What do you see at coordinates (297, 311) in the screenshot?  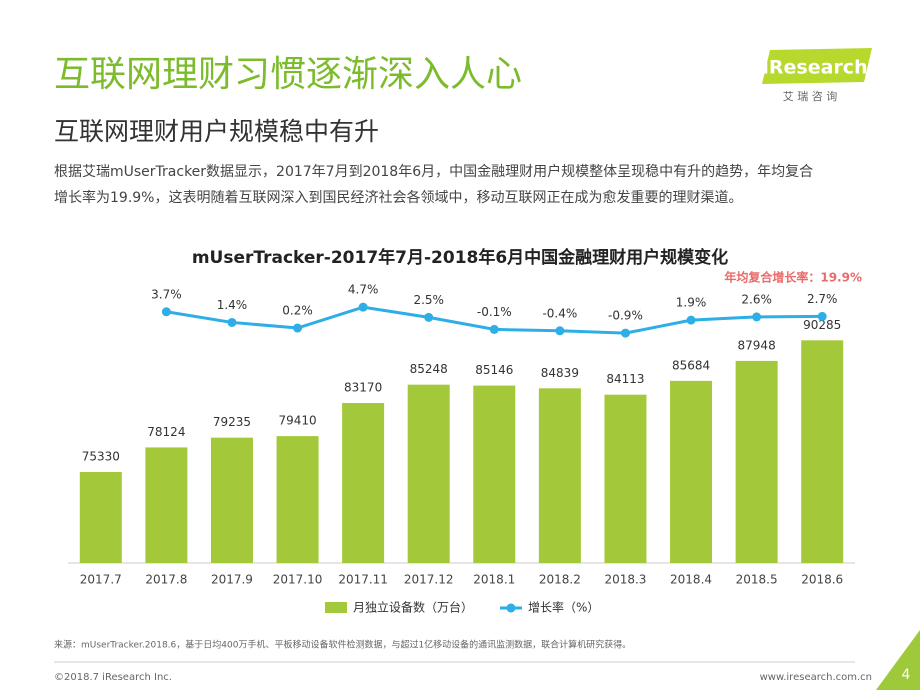 I see `line-label: 0.2%` at bounding box center [297, 311].